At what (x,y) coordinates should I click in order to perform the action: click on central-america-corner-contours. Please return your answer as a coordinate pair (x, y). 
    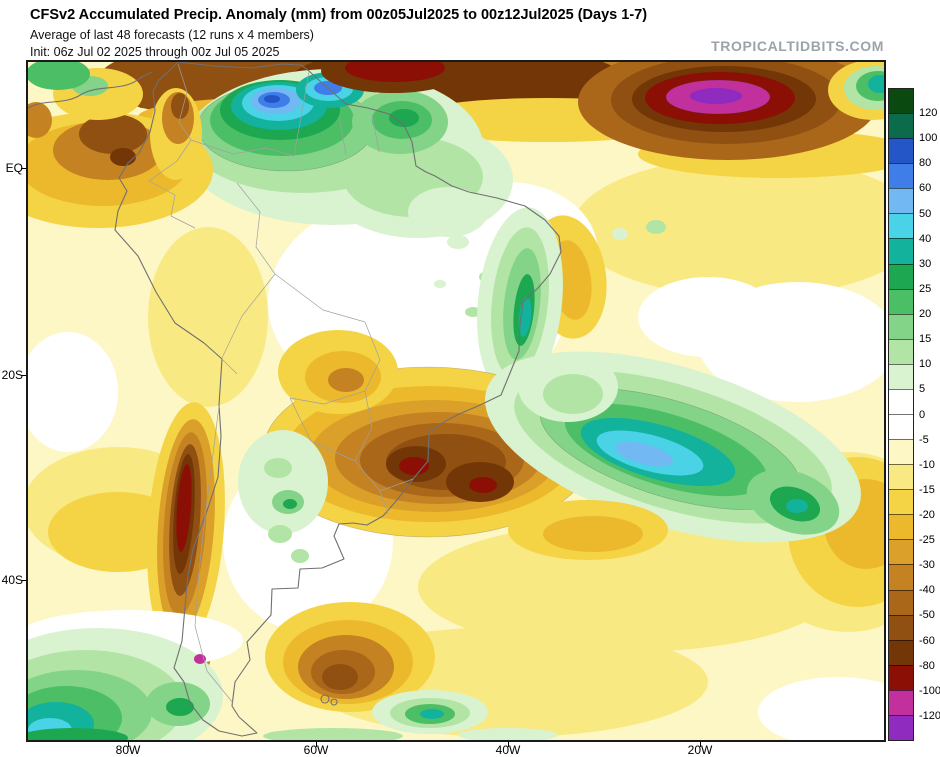
    Looking at the image, I should click on (85, 100).